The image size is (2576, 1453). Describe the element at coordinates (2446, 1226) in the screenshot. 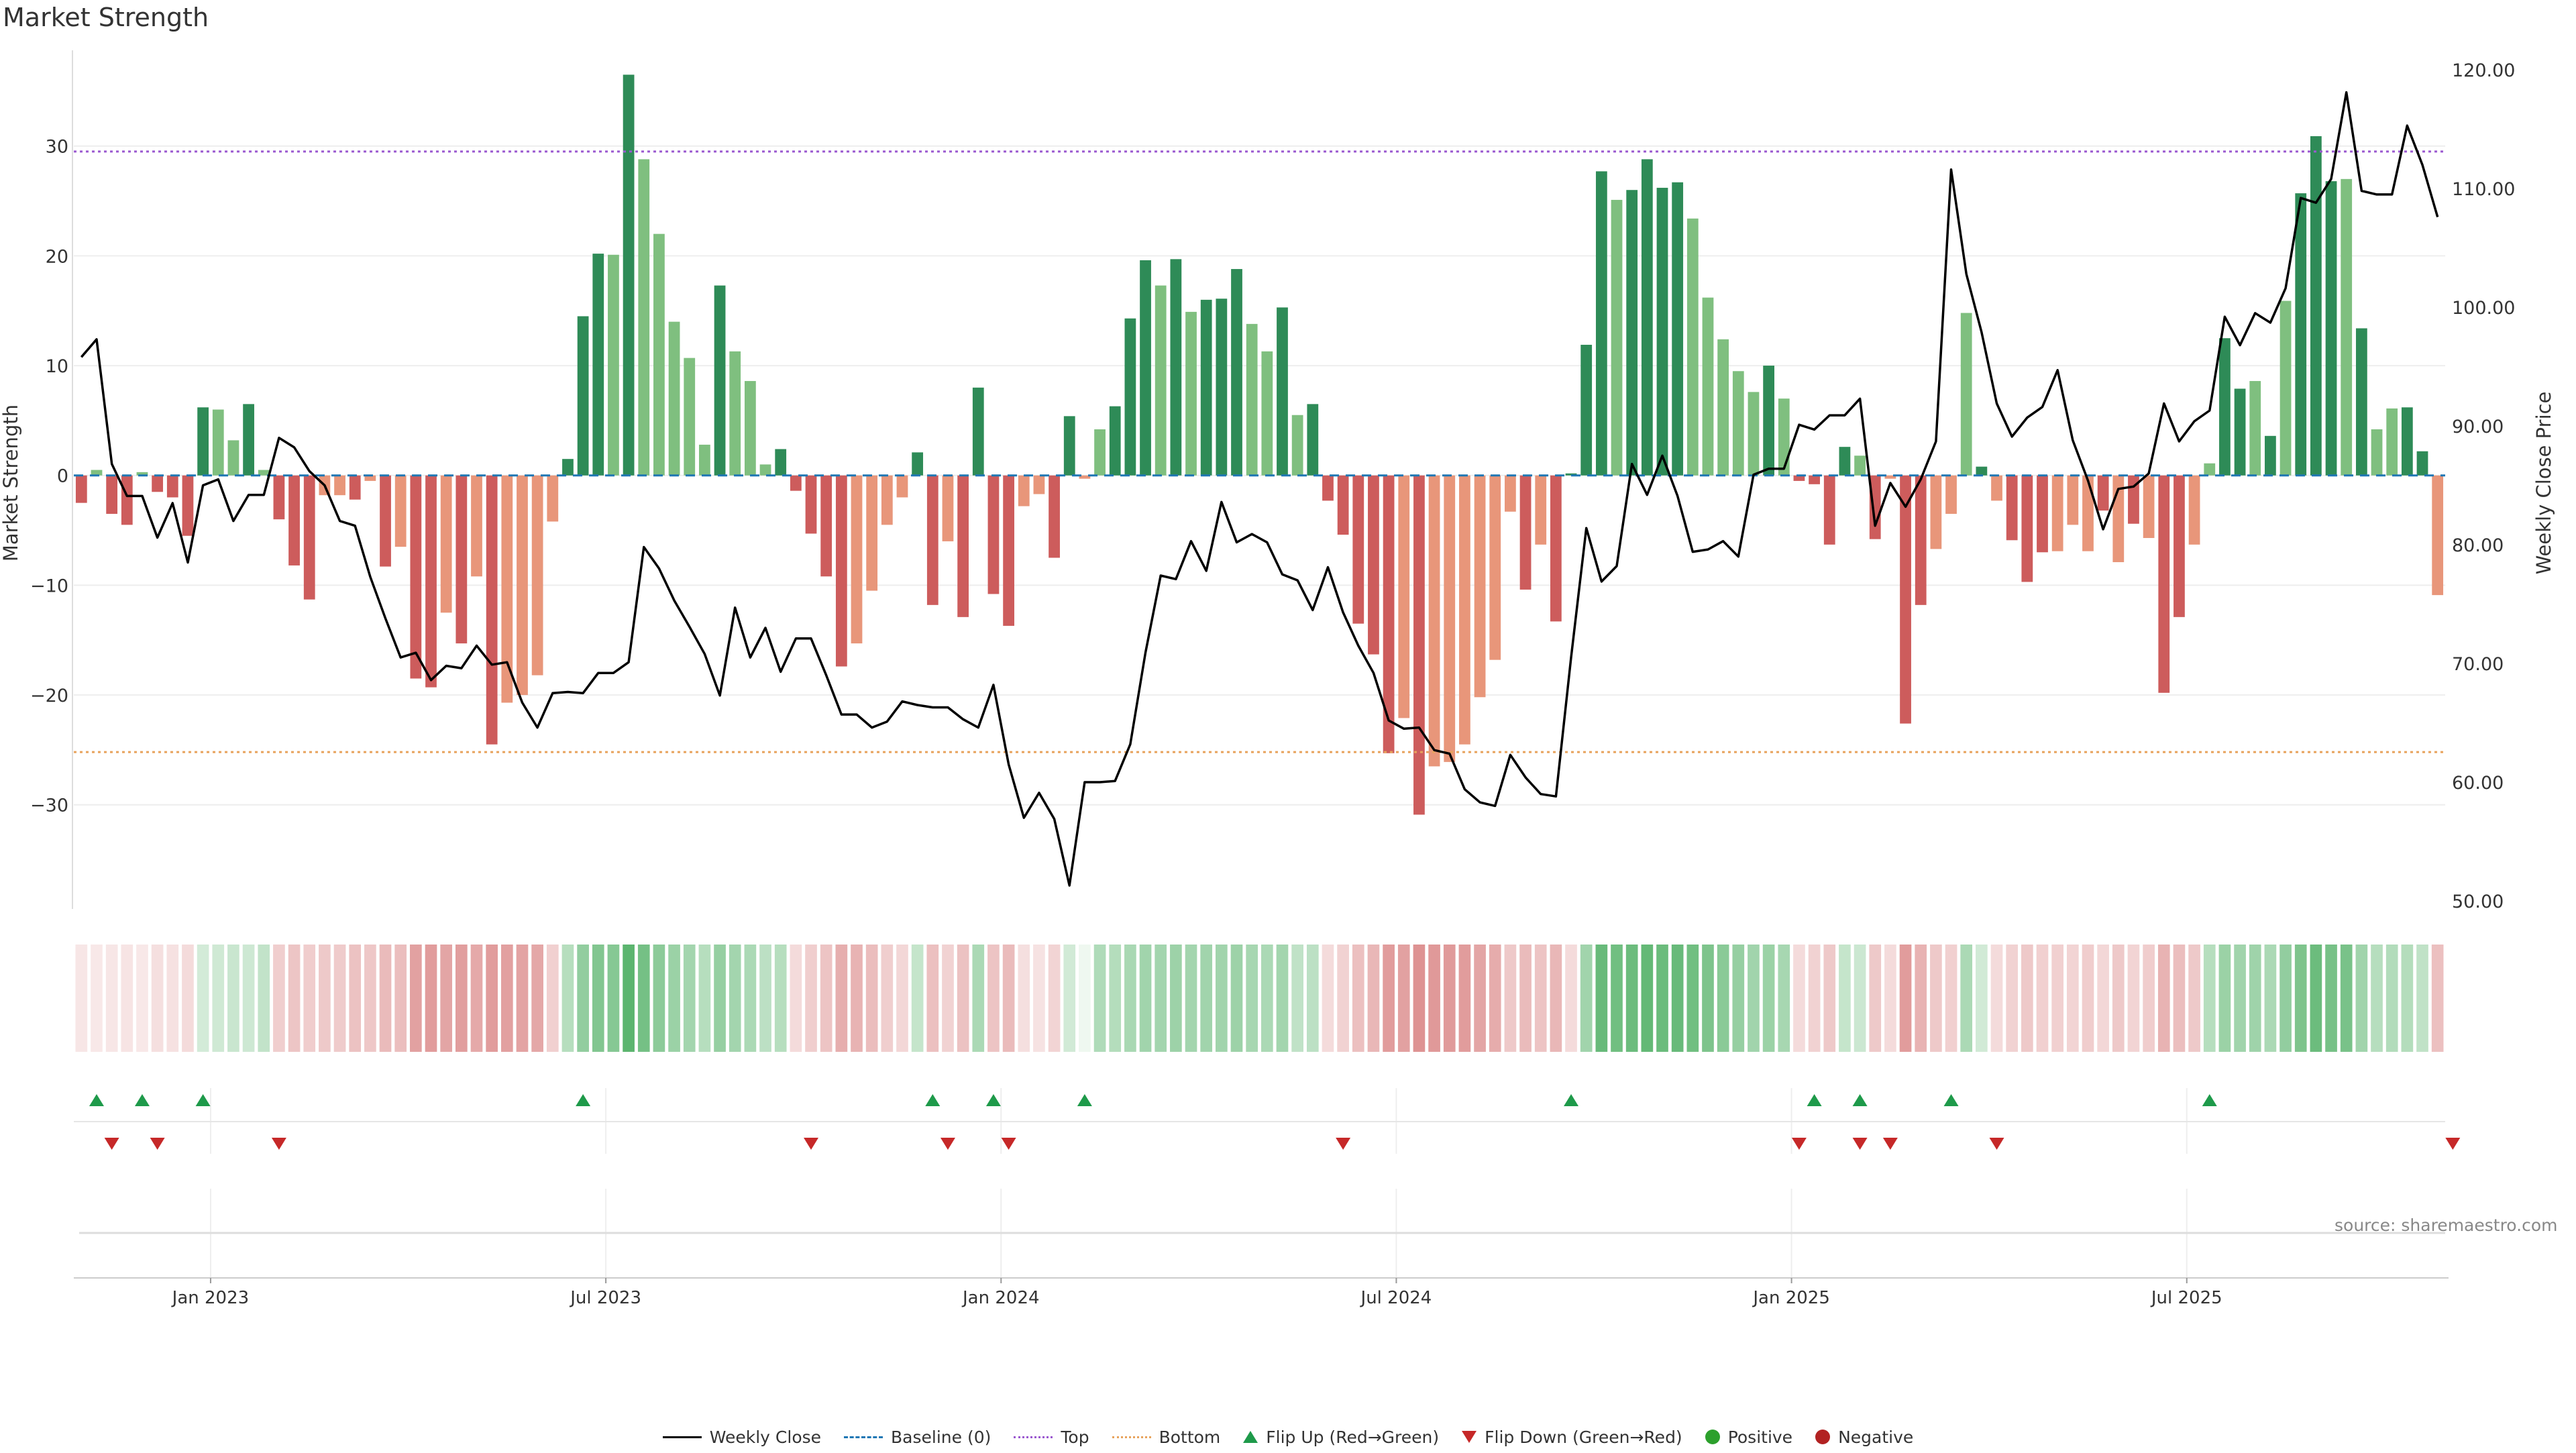

I see `source-note: source: sharemaestro.com` at that location.